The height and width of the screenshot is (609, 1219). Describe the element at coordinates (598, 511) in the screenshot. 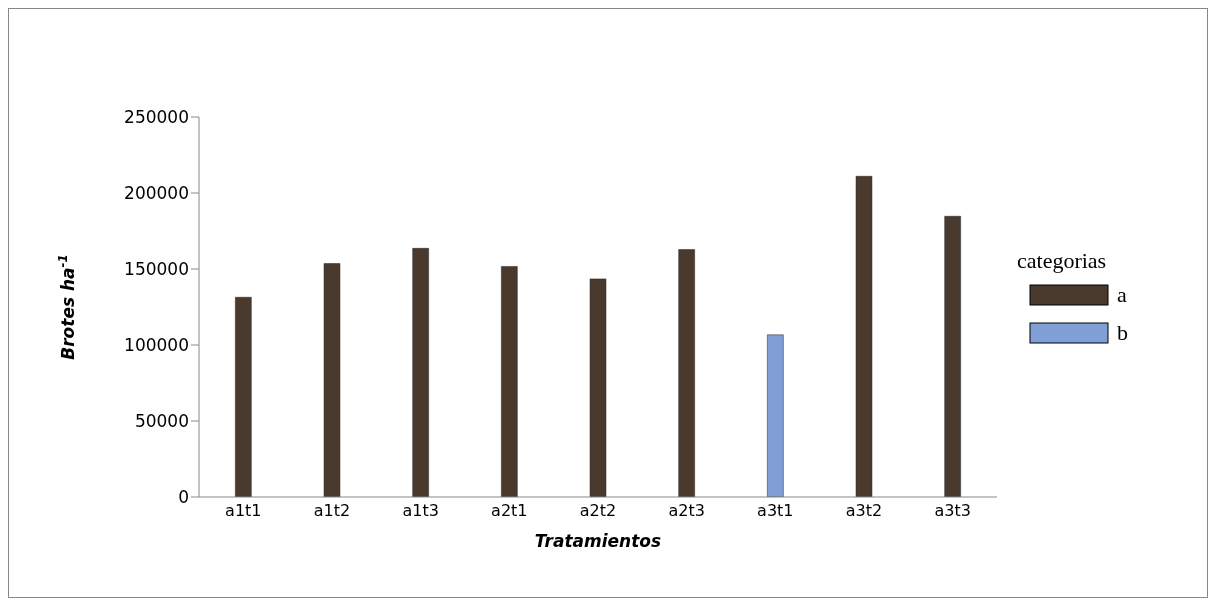

I see `x-tick-label: a2t2` at that location.